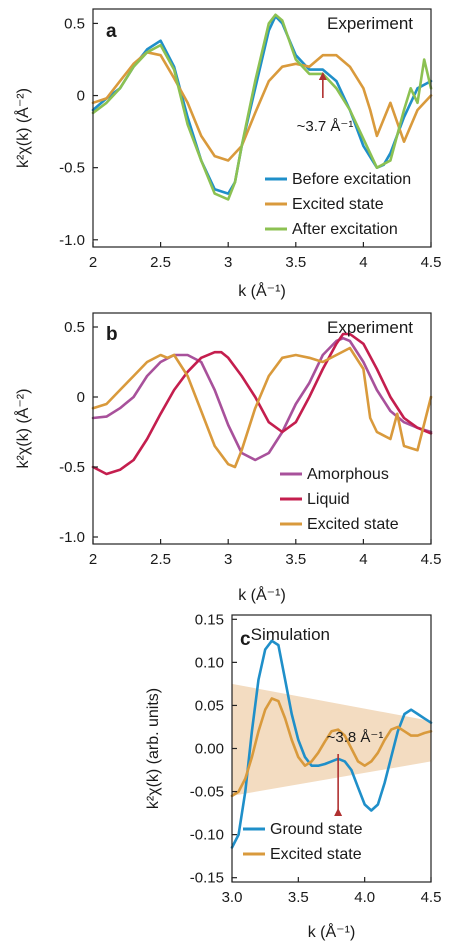 The image size is (455, 948). I want to click on series-line-ground-state, so click(331, 744).